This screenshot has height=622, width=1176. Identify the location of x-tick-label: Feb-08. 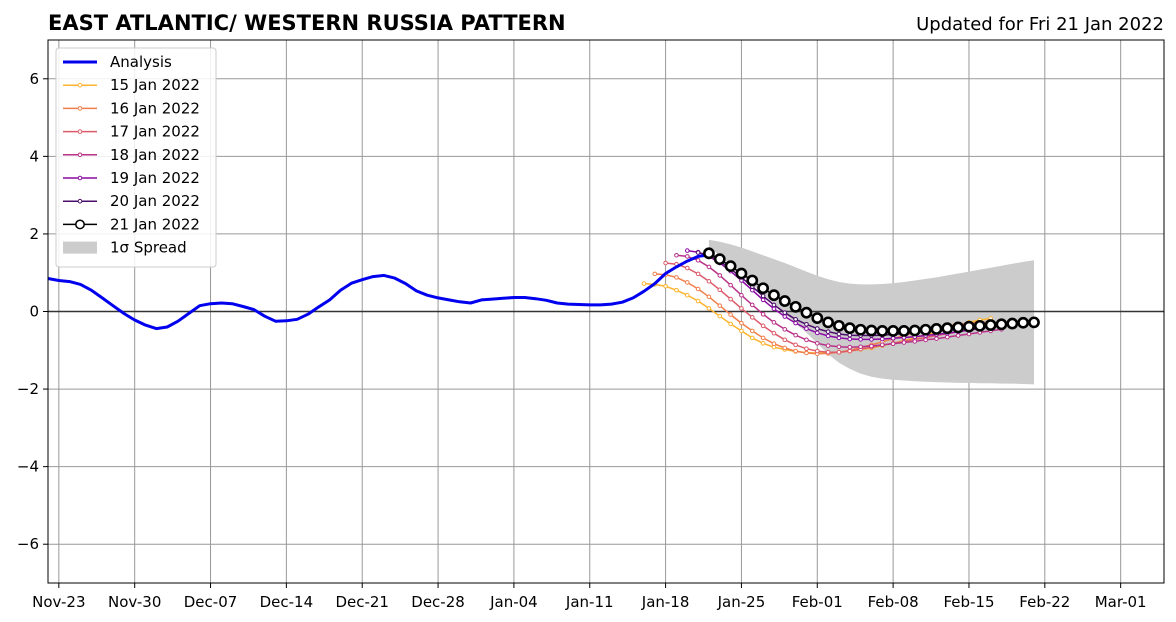
(893, 602).